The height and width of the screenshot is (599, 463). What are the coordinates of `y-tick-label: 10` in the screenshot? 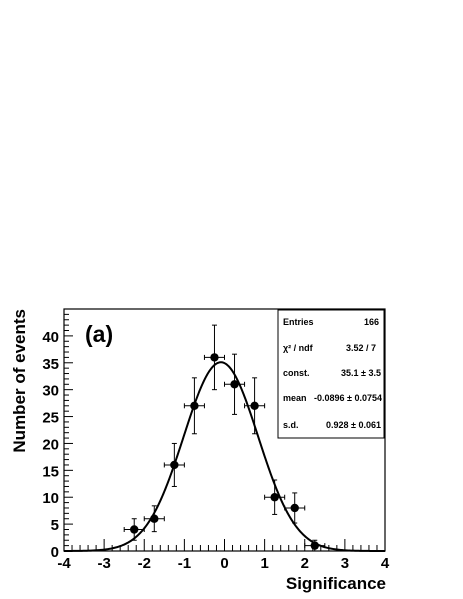 It's located at (50, 498).